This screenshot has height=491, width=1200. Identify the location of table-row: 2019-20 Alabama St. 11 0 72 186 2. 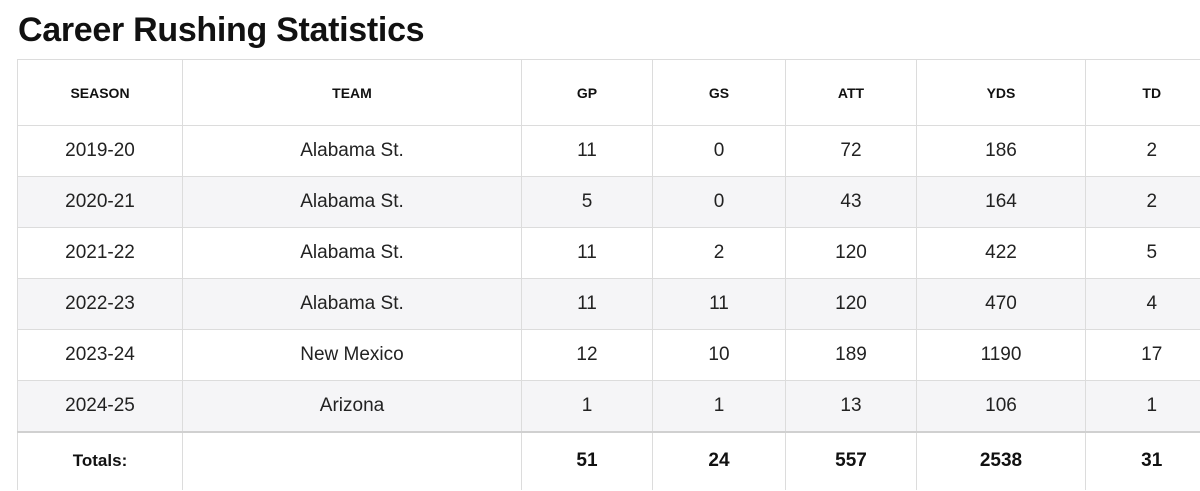
(608, 151).